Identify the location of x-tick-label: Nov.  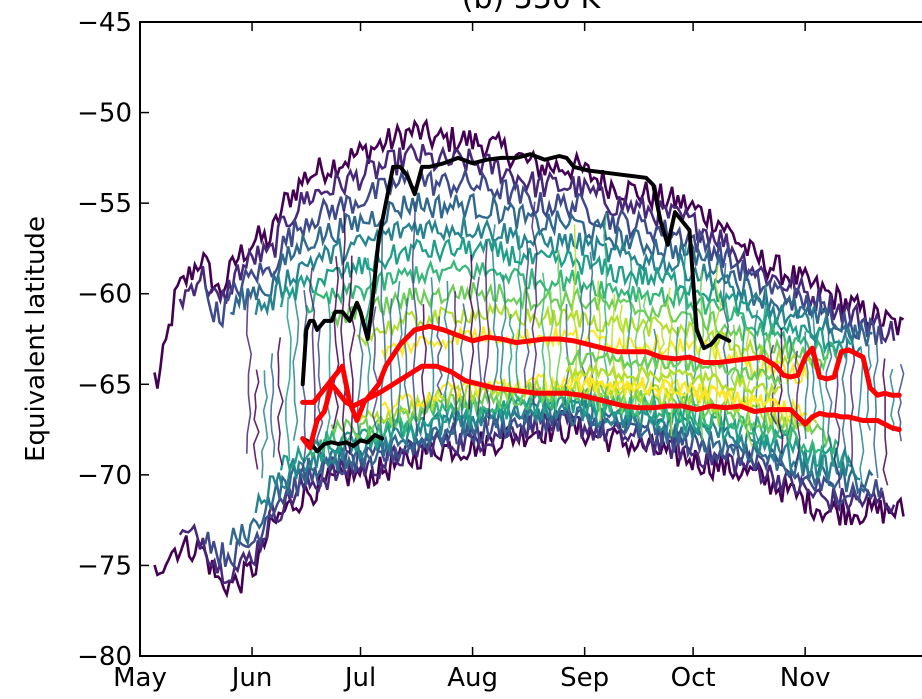
(805, 678).